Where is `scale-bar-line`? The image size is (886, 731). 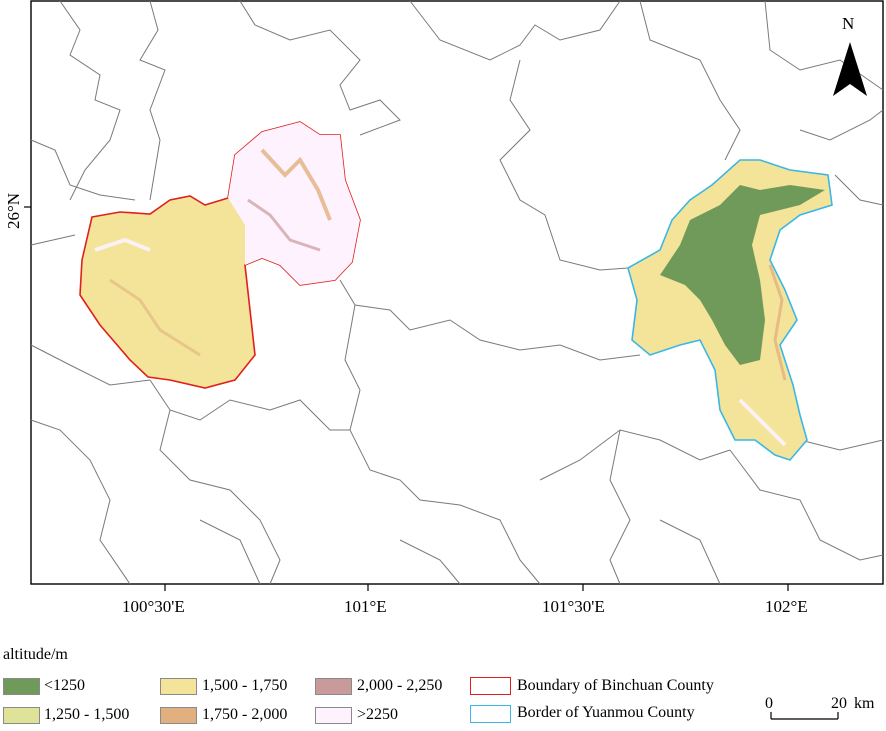
scale-bar-line is located at coordinates (804, 716).